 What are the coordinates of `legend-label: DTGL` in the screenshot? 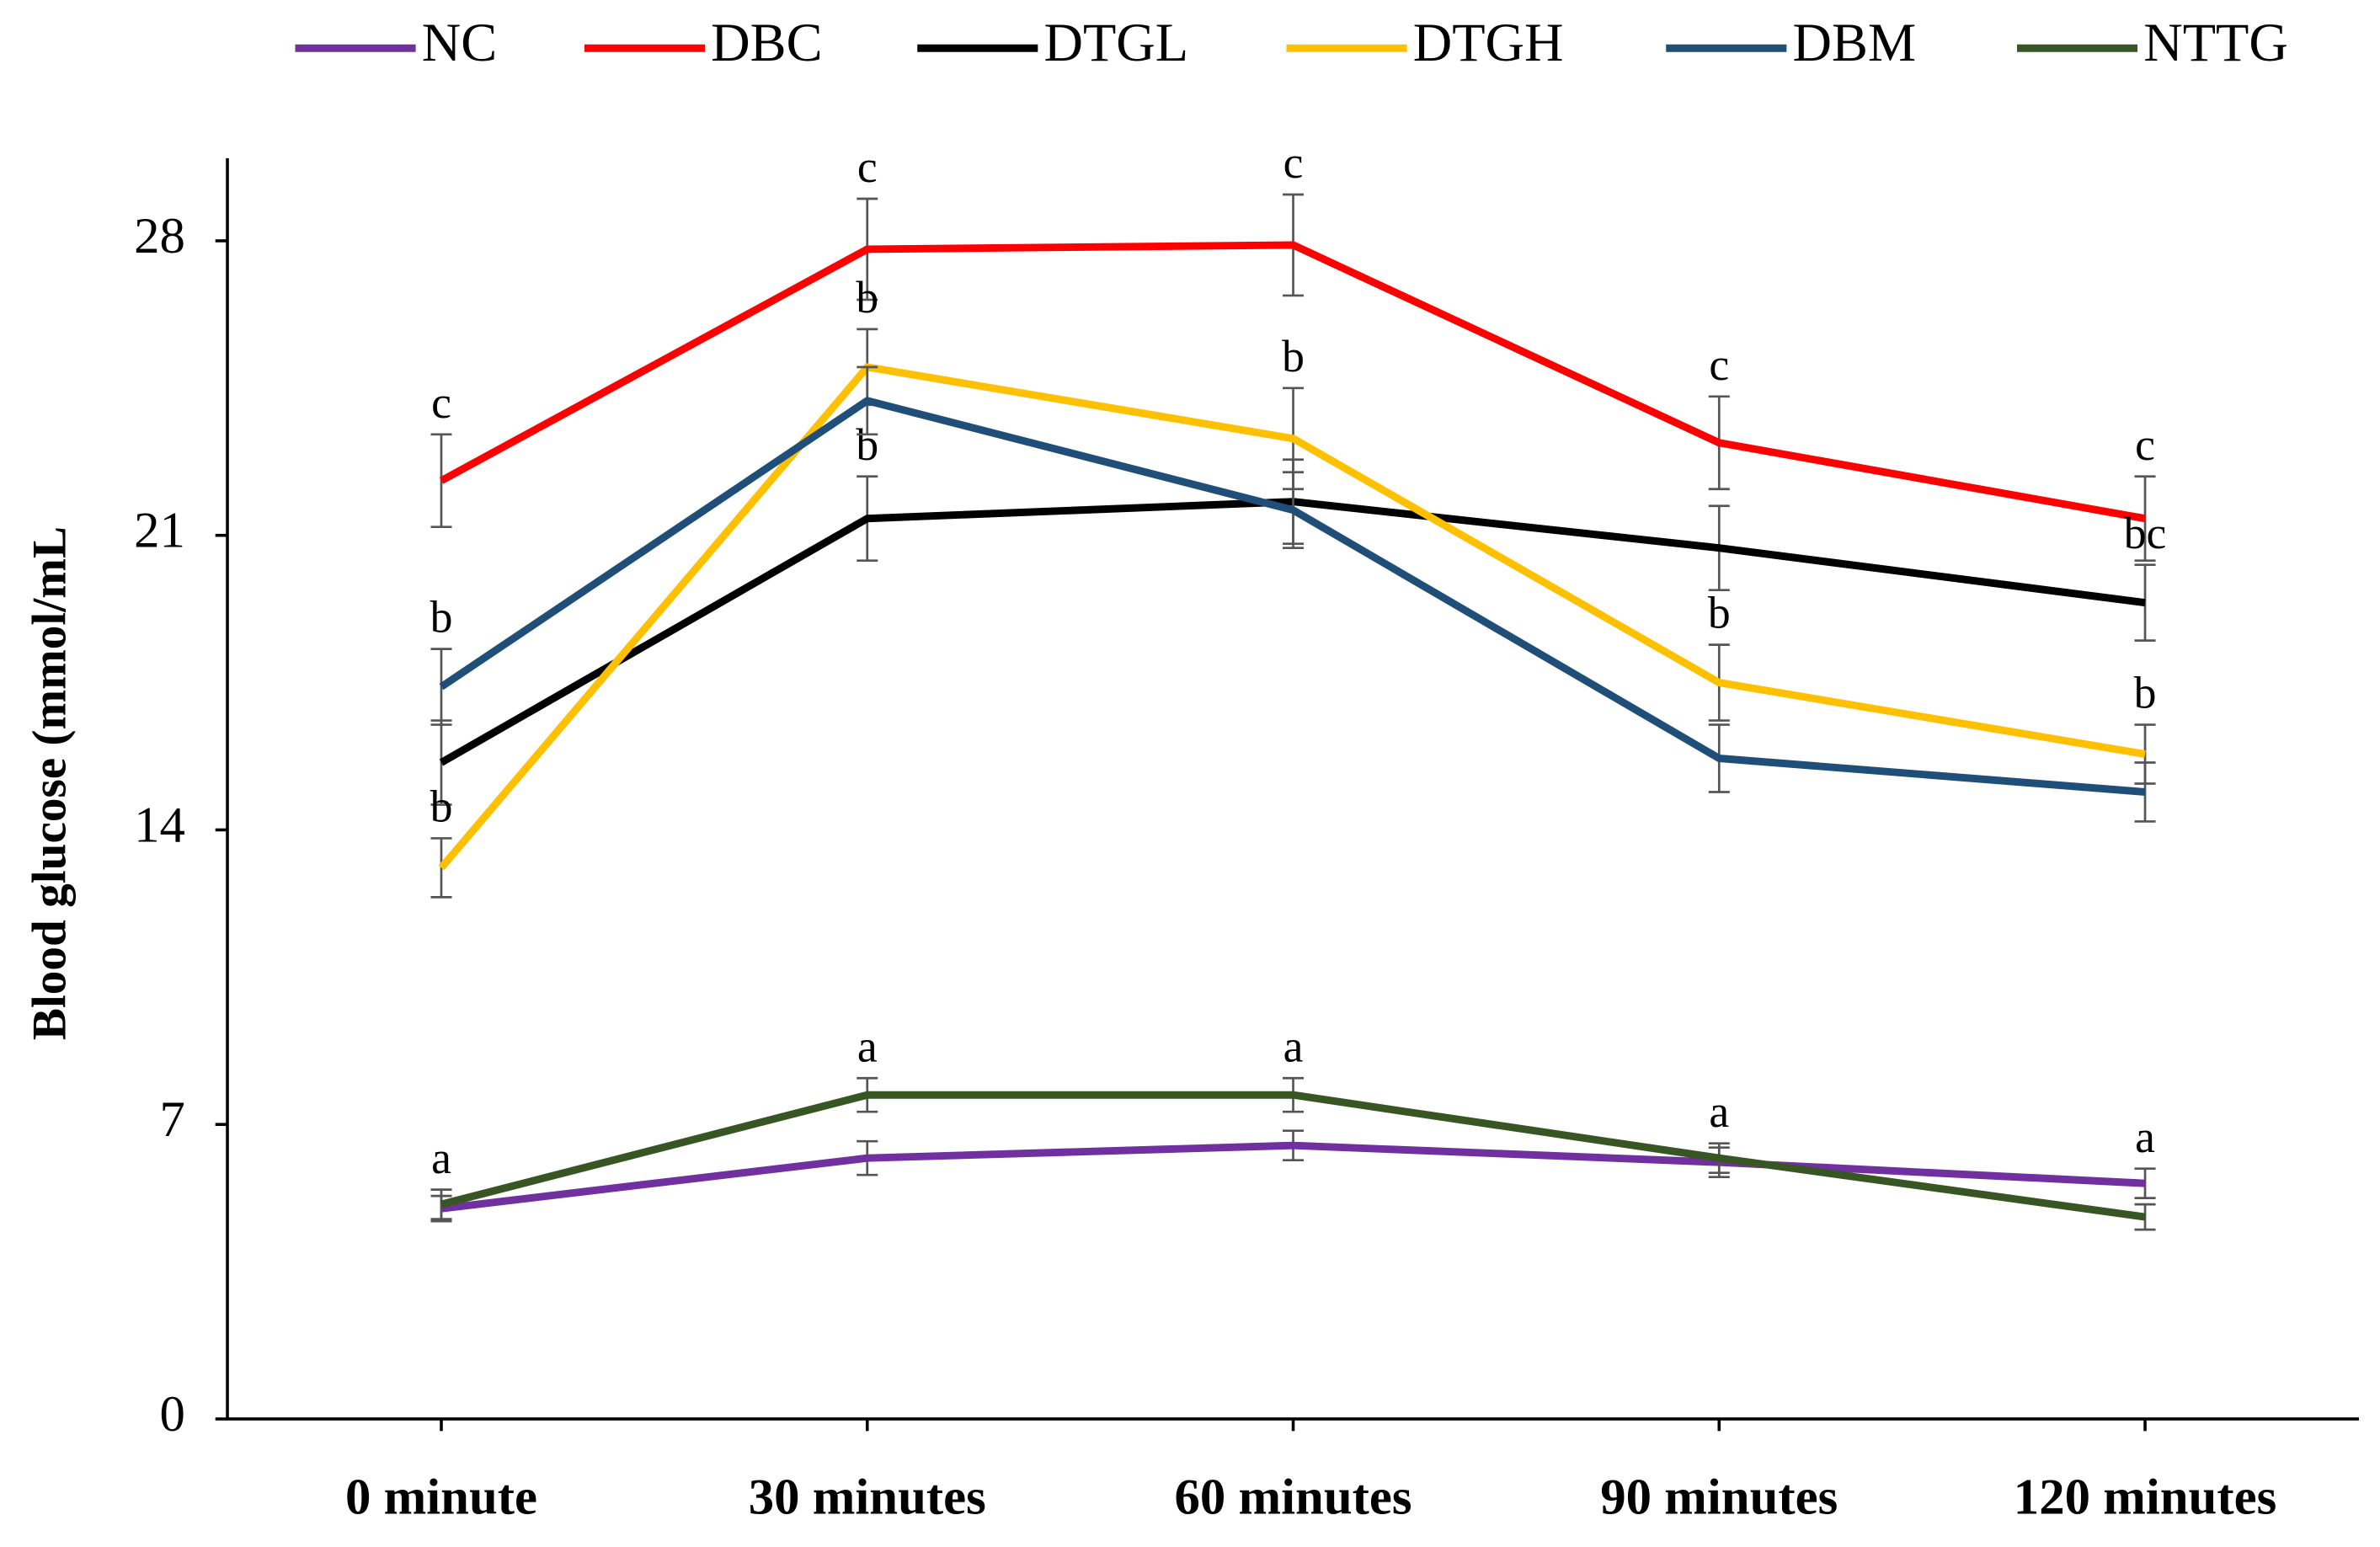 It's located at (1115, 42).